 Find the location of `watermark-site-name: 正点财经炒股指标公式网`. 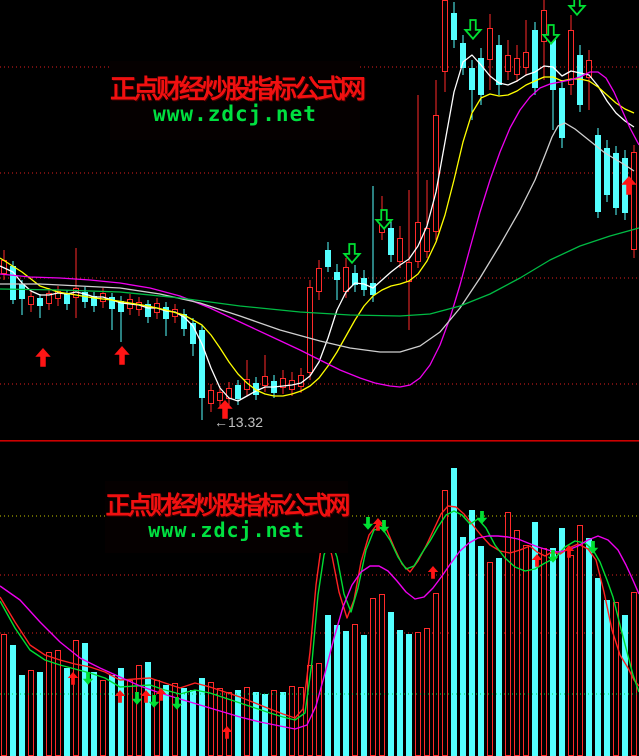

watermark-site-name: 正点财经炒股指标公式网 is located at coordinates (227, 506).